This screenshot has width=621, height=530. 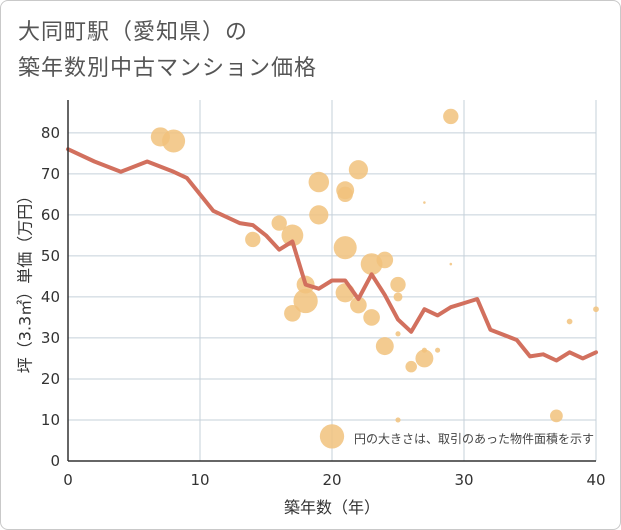 What do you see at coordinates (55, 461) in the screenshot?
I see `y-tick-label: 0` at bounding box center [55, 461].